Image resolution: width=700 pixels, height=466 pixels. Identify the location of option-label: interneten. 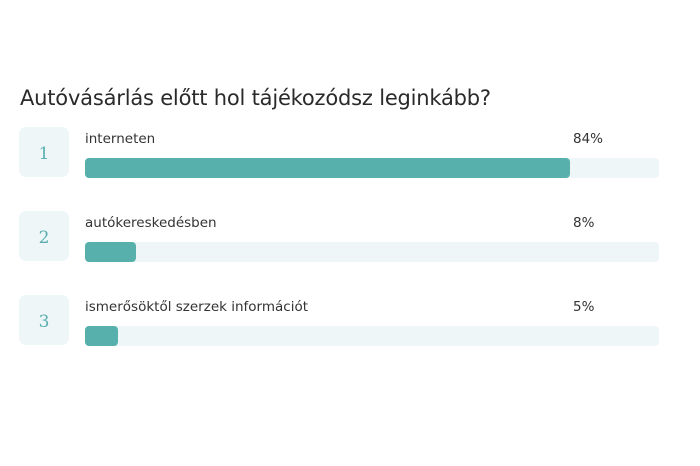
(120, 139).